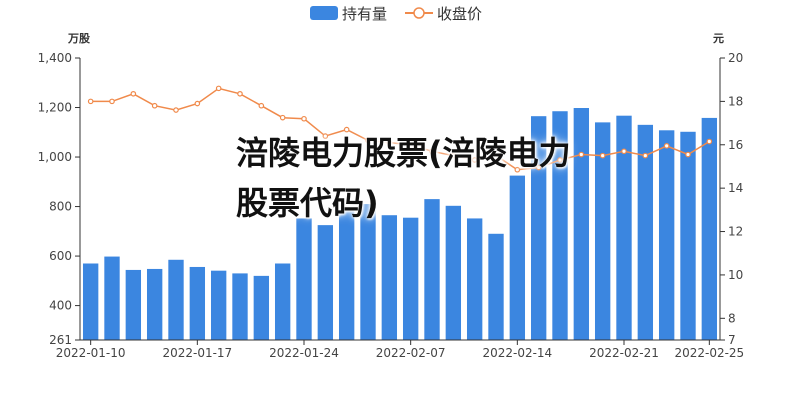  I want to click on right-tick-label: 20, so click(735, 58).